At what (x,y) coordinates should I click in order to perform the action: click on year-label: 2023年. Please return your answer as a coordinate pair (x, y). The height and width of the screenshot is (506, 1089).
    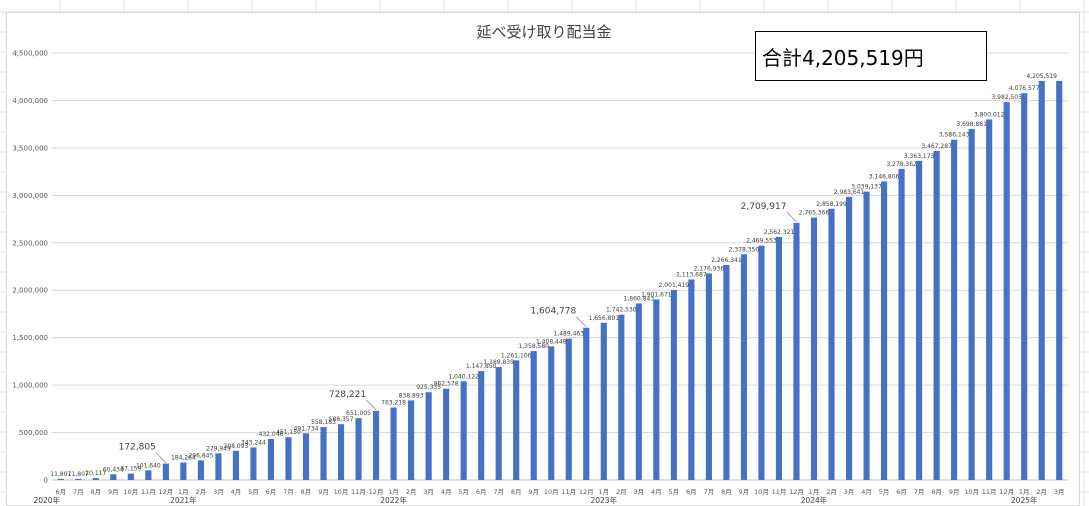
    Looking at the image, I should click on (603, 500).